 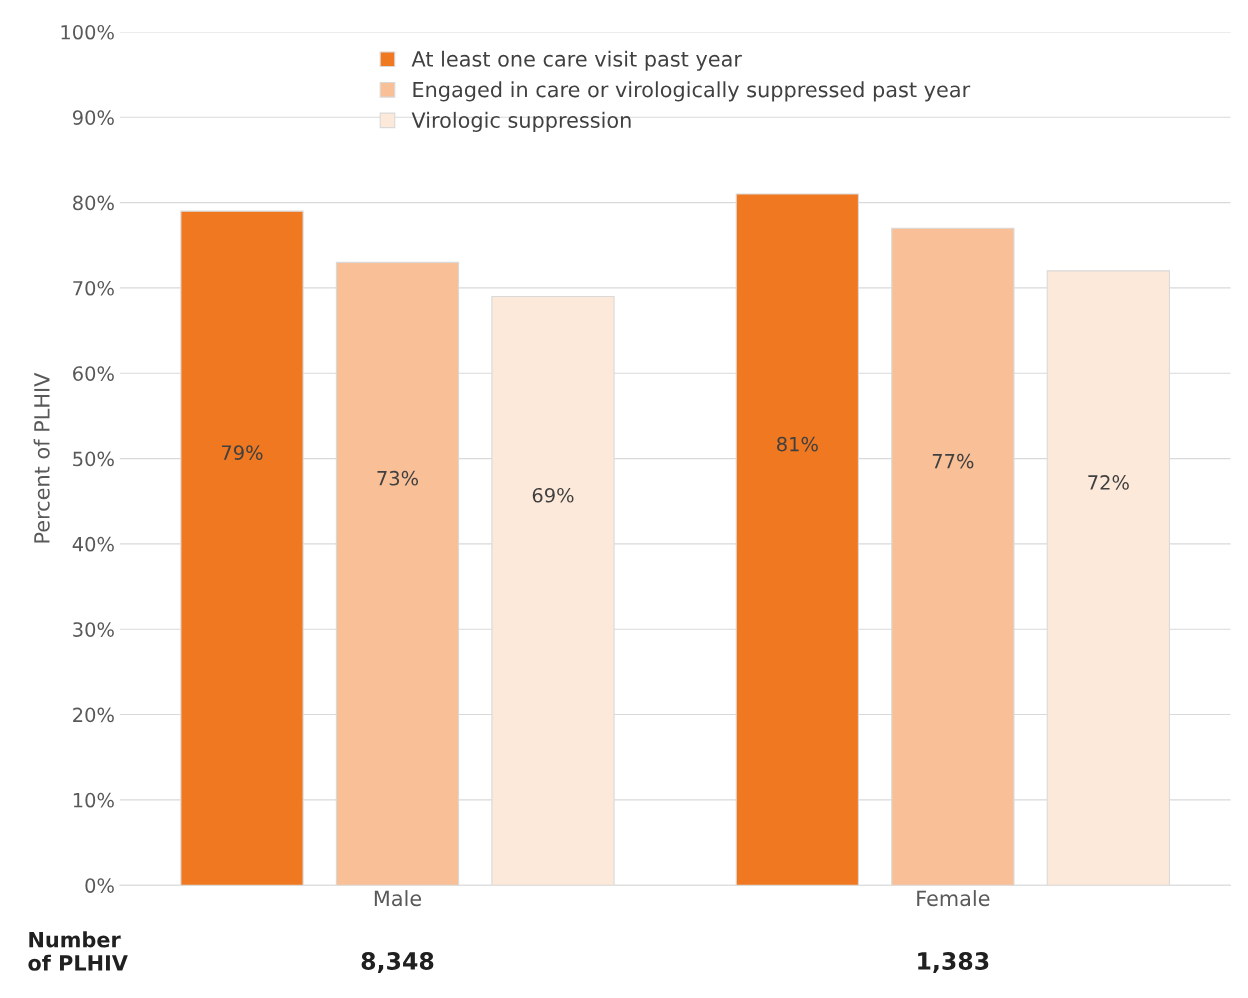 I want to click on y-tick-label: 80%, so click(x=93, y=203).